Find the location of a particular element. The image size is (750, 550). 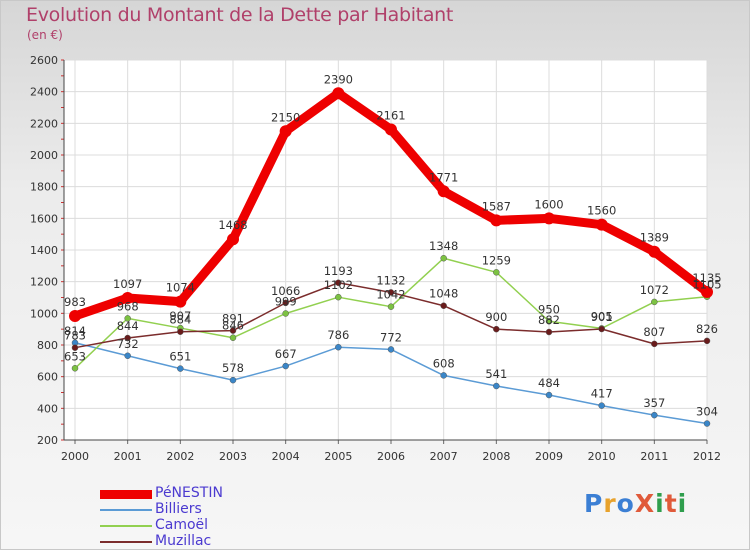

x-tick-label: 2011 is located at coordinates (654, 456).